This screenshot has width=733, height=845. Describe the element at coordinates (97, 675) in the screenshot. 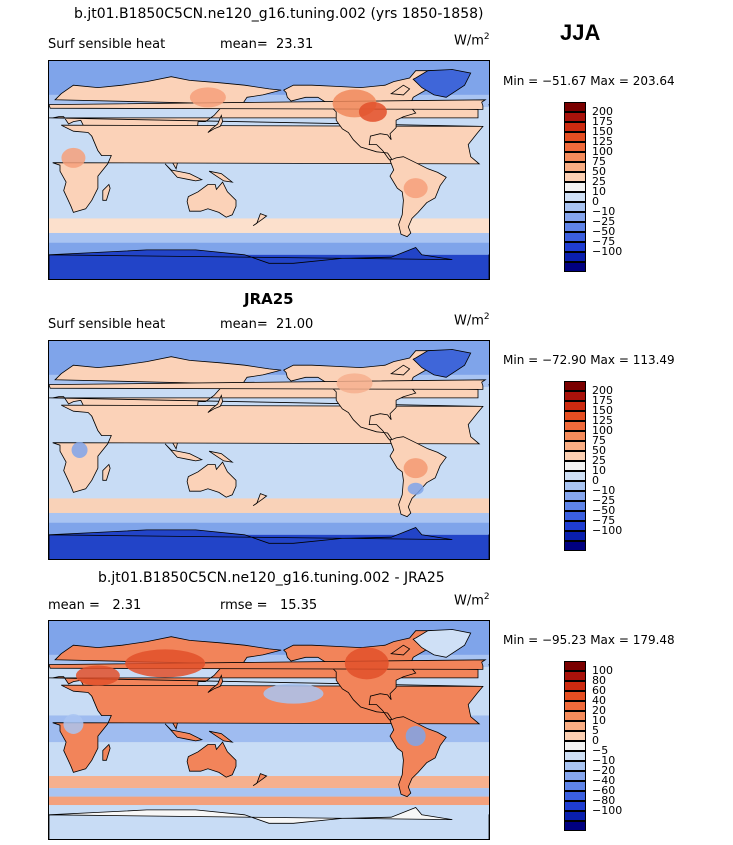

I see `hotspot-europe` at that location.